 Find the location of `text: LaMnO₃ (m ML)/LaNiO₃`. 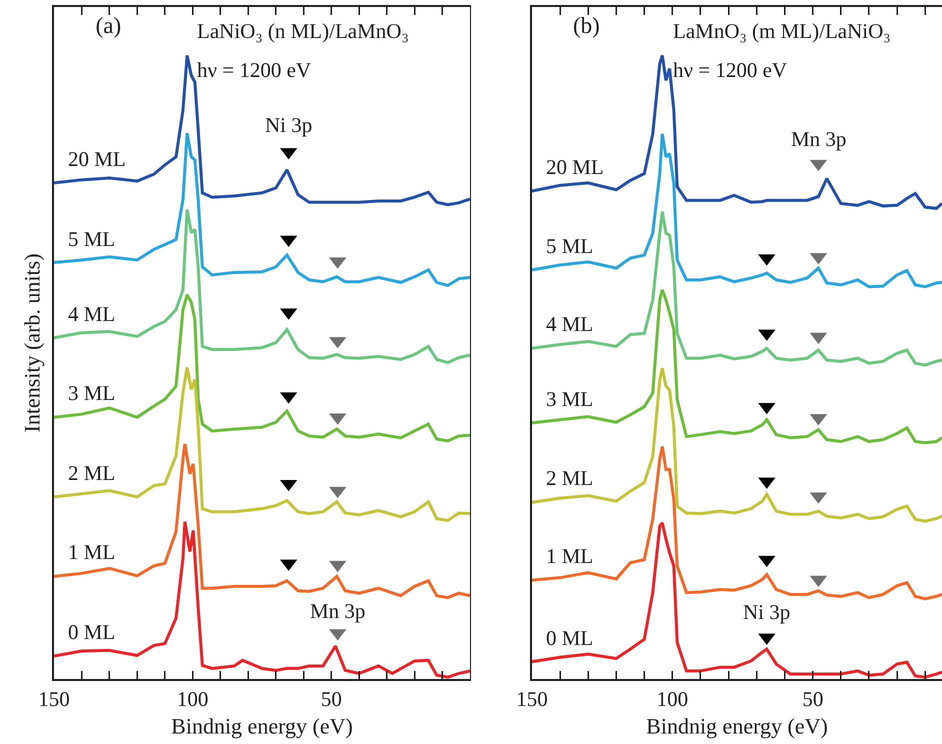

text: LaMnO₃ (m ML)/LaNiO₃ is located at coordinates (782, 31).